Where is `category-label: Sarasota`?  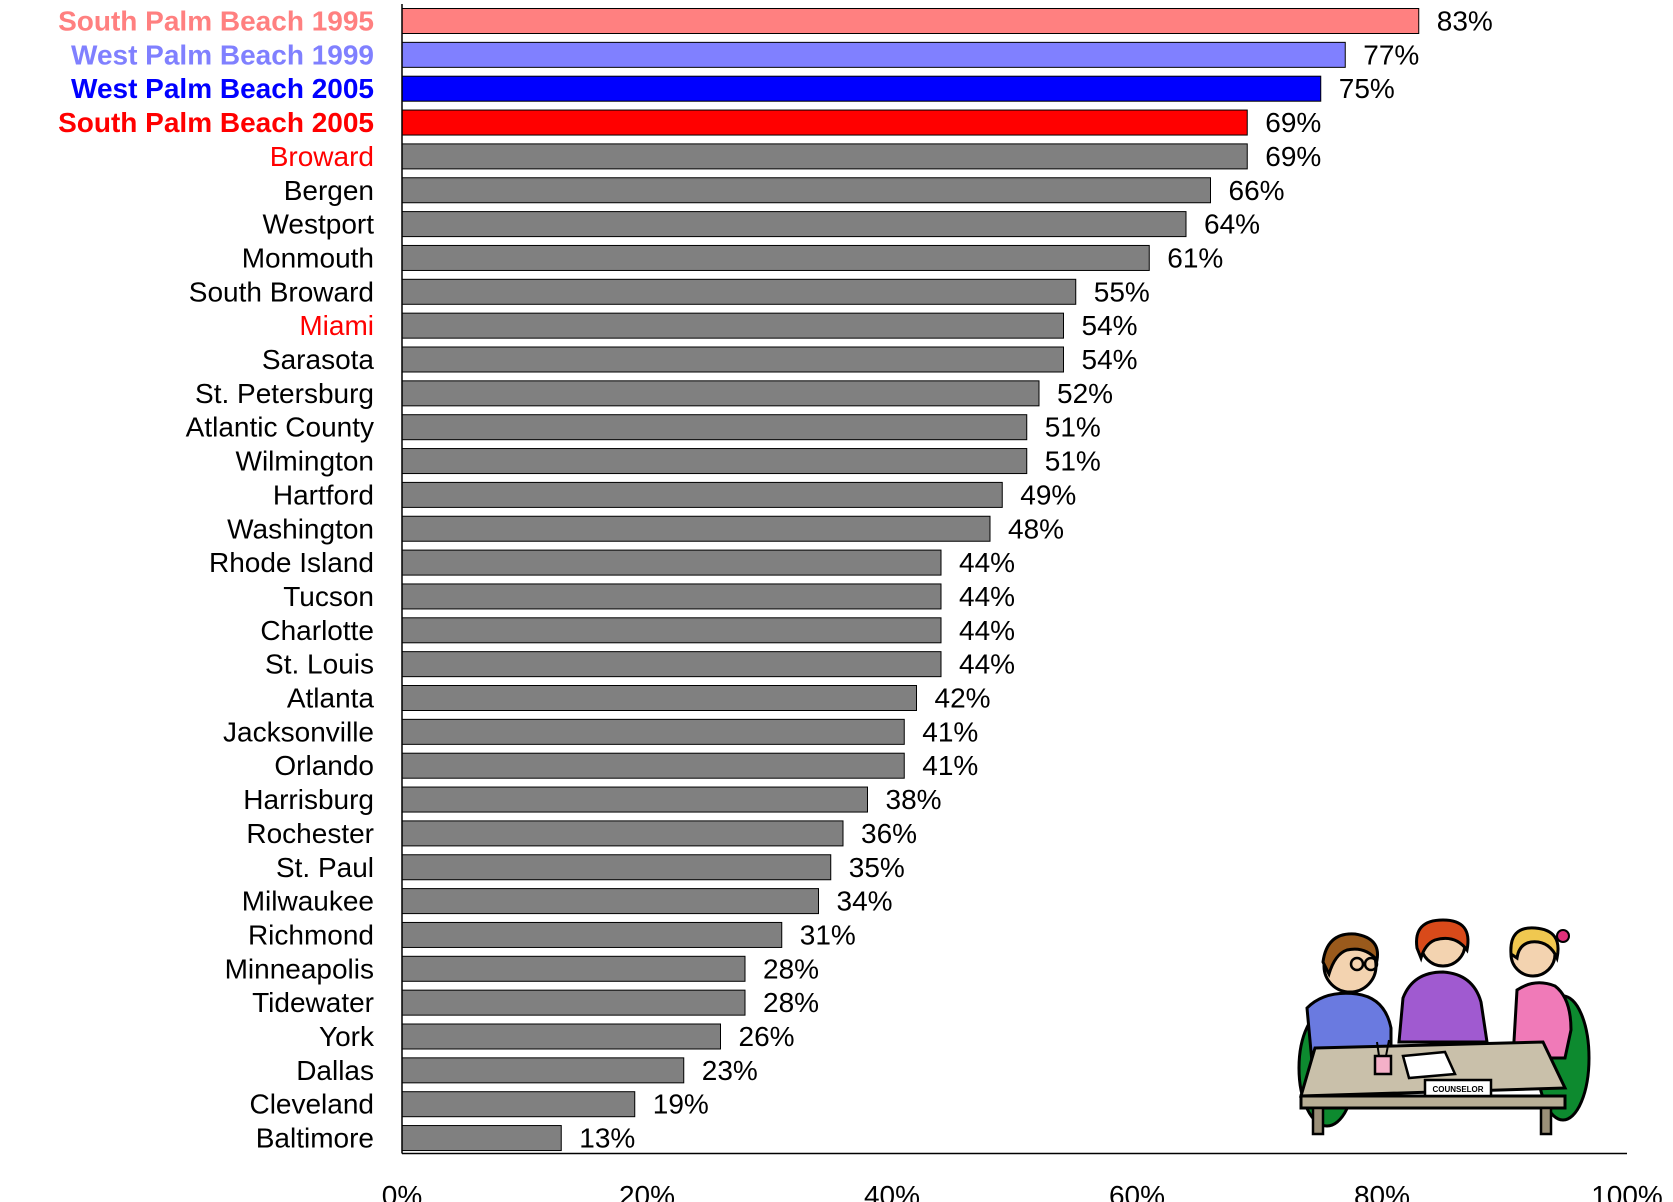 category-label: Sarasota is located at coordinates (318, 359).